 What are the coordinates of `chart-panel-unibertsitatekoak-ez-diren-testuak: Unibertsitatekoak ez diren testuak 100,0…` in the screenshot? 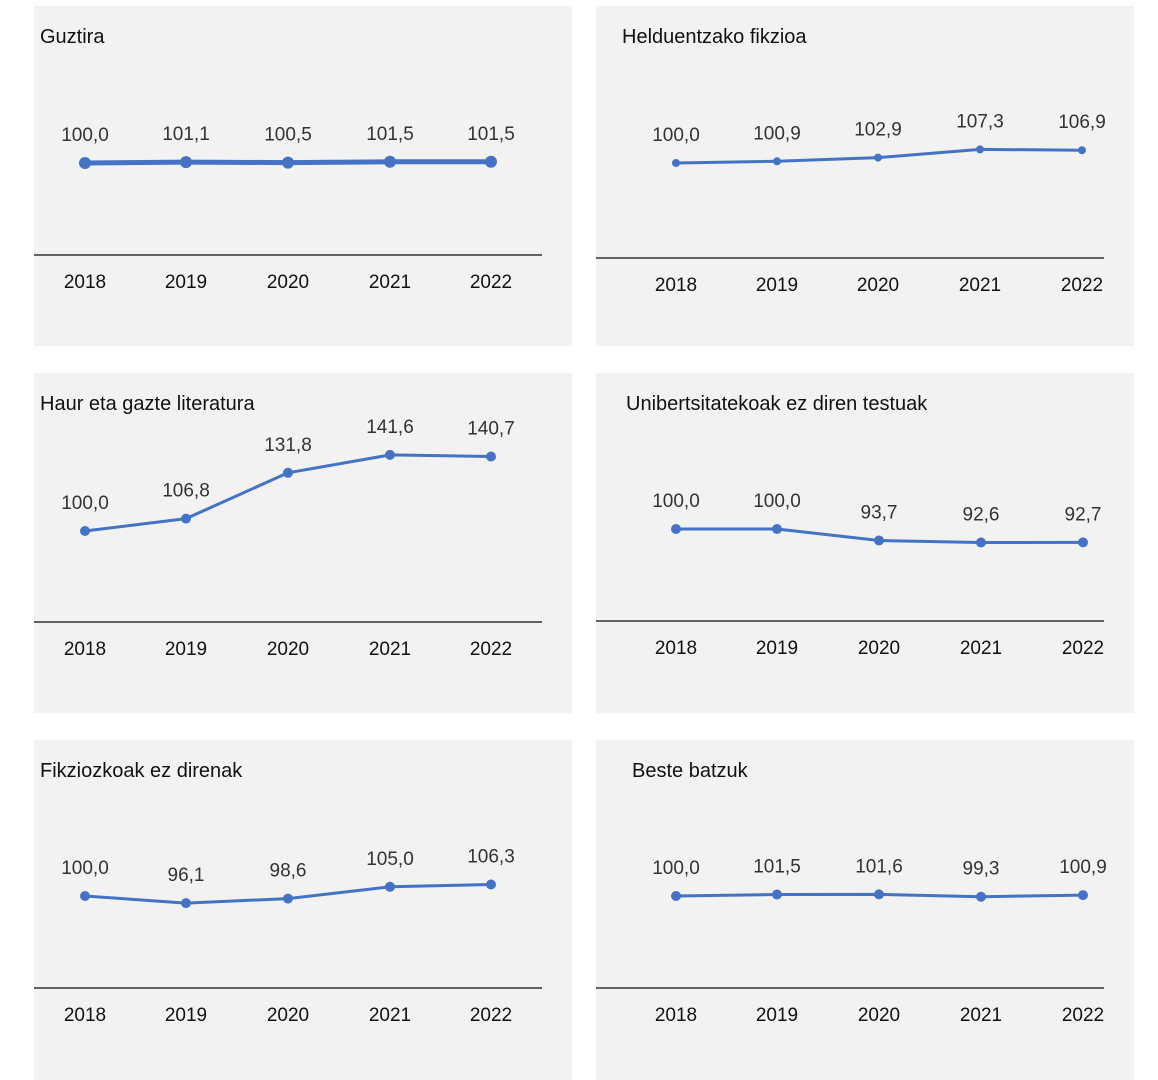 It's located at (865, 543).